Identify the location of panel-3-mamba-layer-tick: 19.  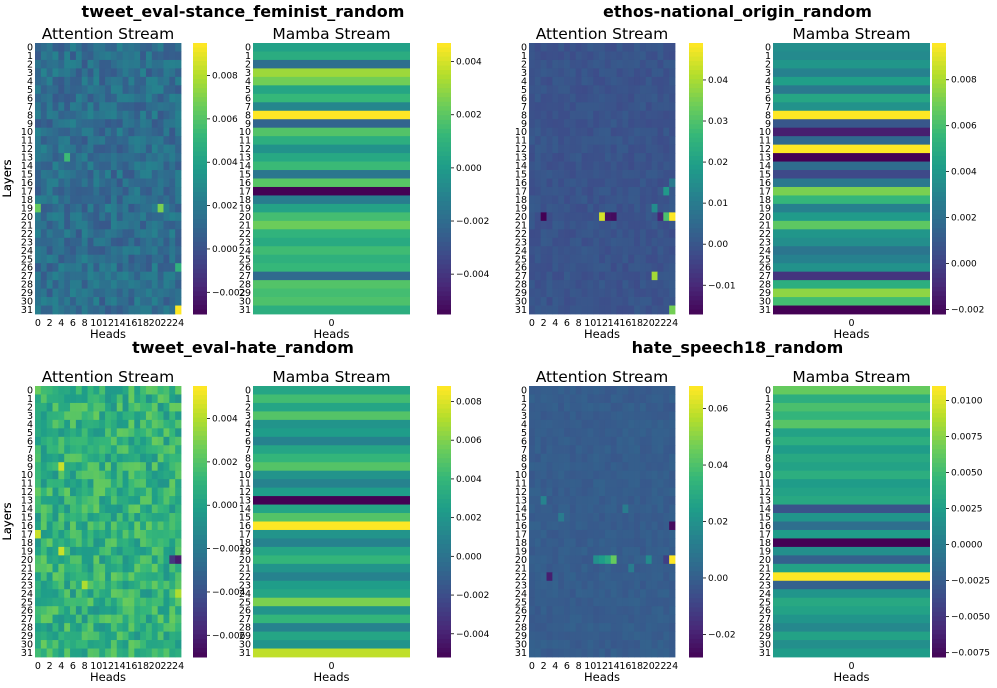
(245, 551).